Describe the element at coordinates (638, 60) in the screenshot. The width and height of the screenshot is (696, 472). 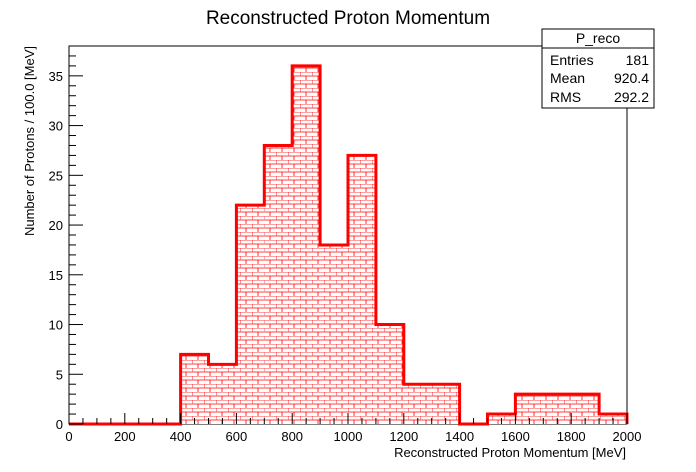
I see `stats-value-entries: 181` at that location.